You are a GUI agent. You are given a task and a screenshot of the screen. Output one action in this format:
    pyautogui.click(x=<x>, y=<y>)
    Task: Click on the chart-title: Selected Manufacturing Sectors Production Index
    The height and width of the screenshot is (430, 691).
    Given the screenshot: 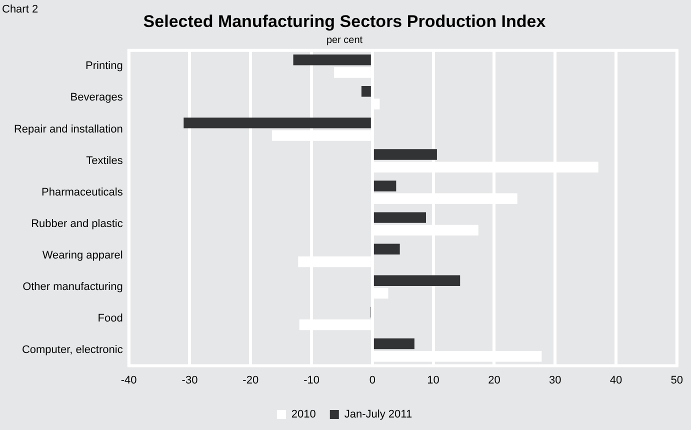 What is the action you would take?
    pyautogui.click(x=344, y=21)
    